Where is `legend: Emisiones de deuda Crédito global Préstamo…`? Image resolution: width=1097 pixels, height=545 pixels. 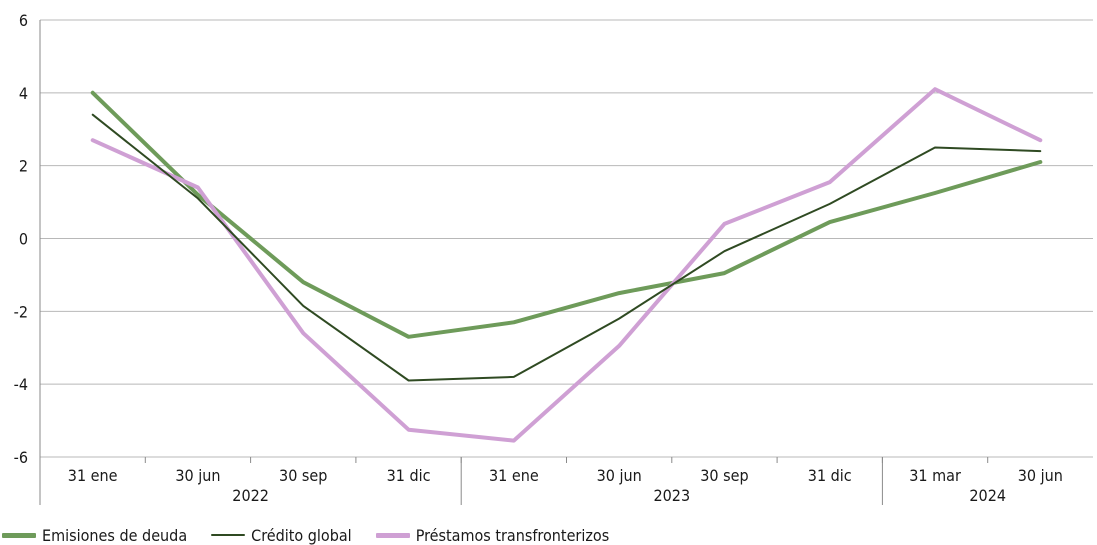
legend: Emisiones de deuda Crédito global Préstamo… is located at coordinates (317, 535).